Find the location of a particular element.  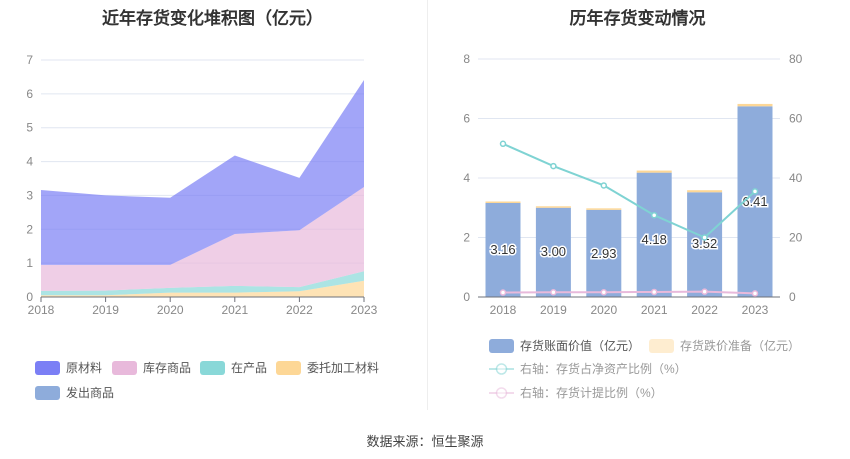

legend-label: 库存商品 is located at coordinates (167, 368).